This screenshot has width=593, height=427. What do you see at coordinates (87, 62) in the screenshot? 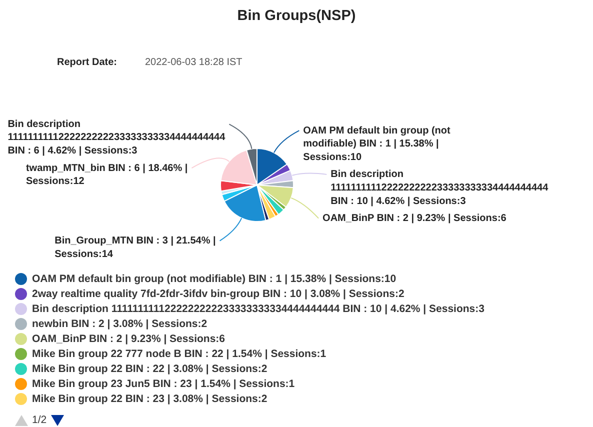
I see `text: Report Date:` at bounding box center [87, 62].